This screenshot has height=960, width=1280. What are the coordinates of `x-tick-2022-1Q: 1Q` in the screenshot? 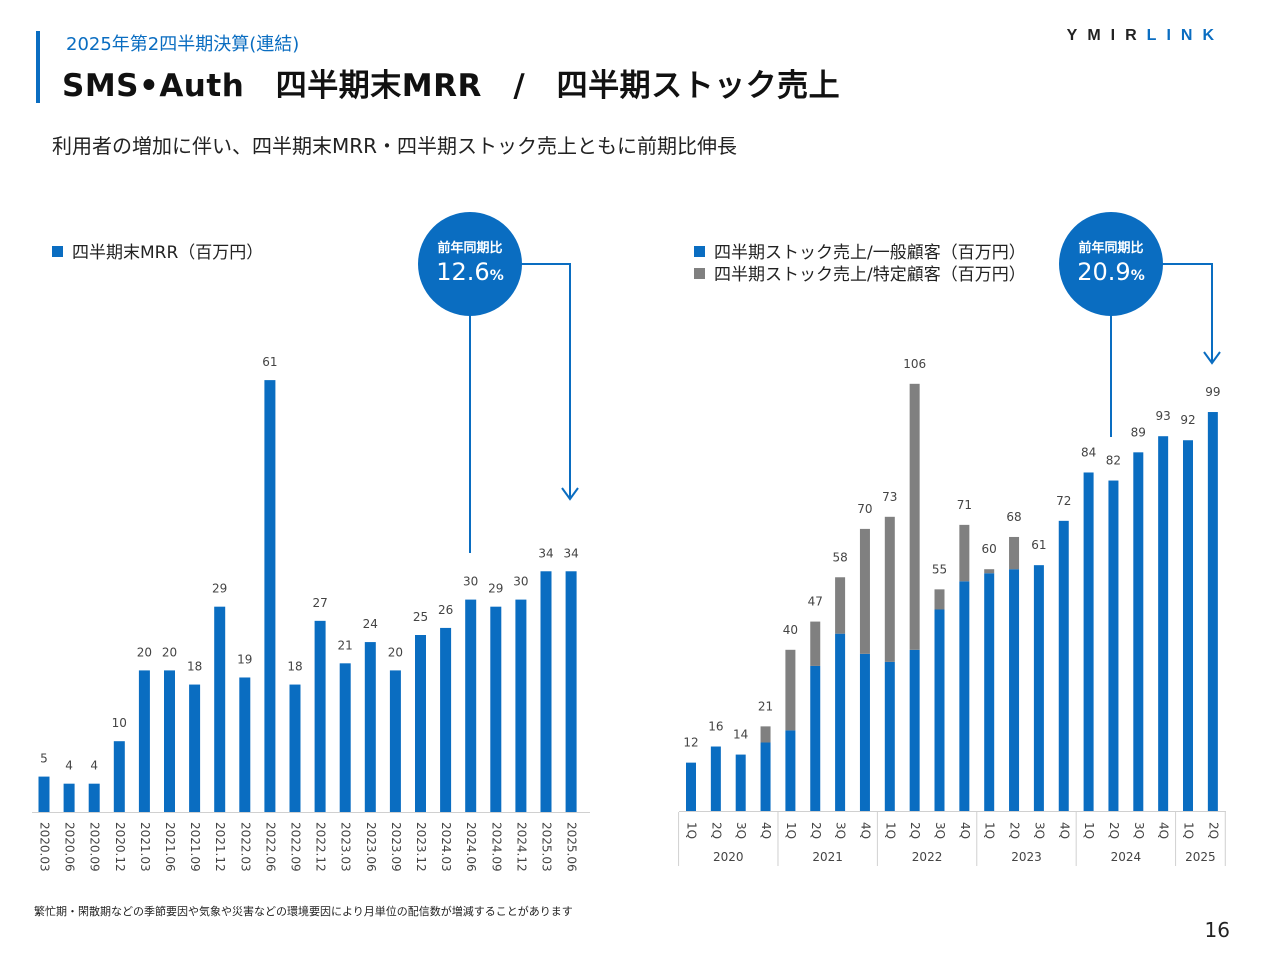 It's located at (890, 830).